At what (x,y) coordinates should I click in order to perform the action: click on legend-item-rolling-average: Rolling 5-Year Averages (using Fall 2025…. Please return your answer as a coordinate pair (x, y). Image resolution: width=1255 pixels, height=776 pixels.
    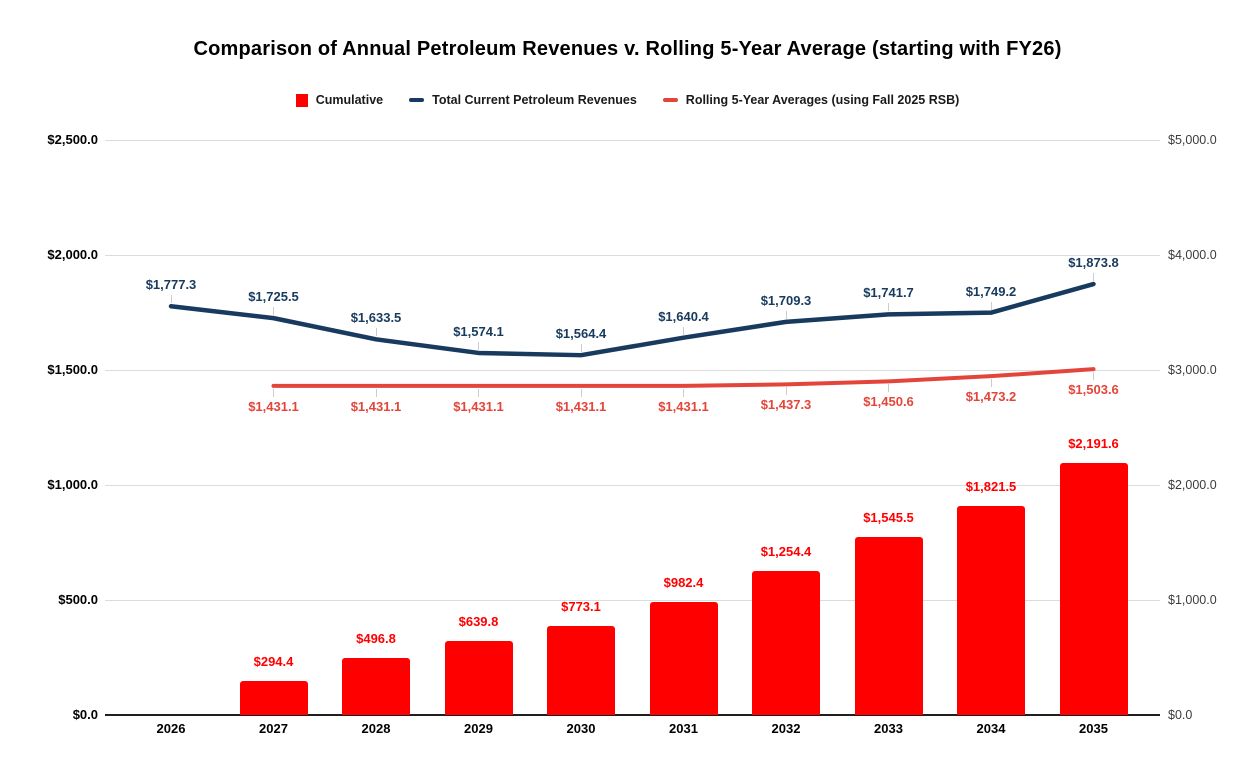
    Looking at the image, I should click on (811, 100).